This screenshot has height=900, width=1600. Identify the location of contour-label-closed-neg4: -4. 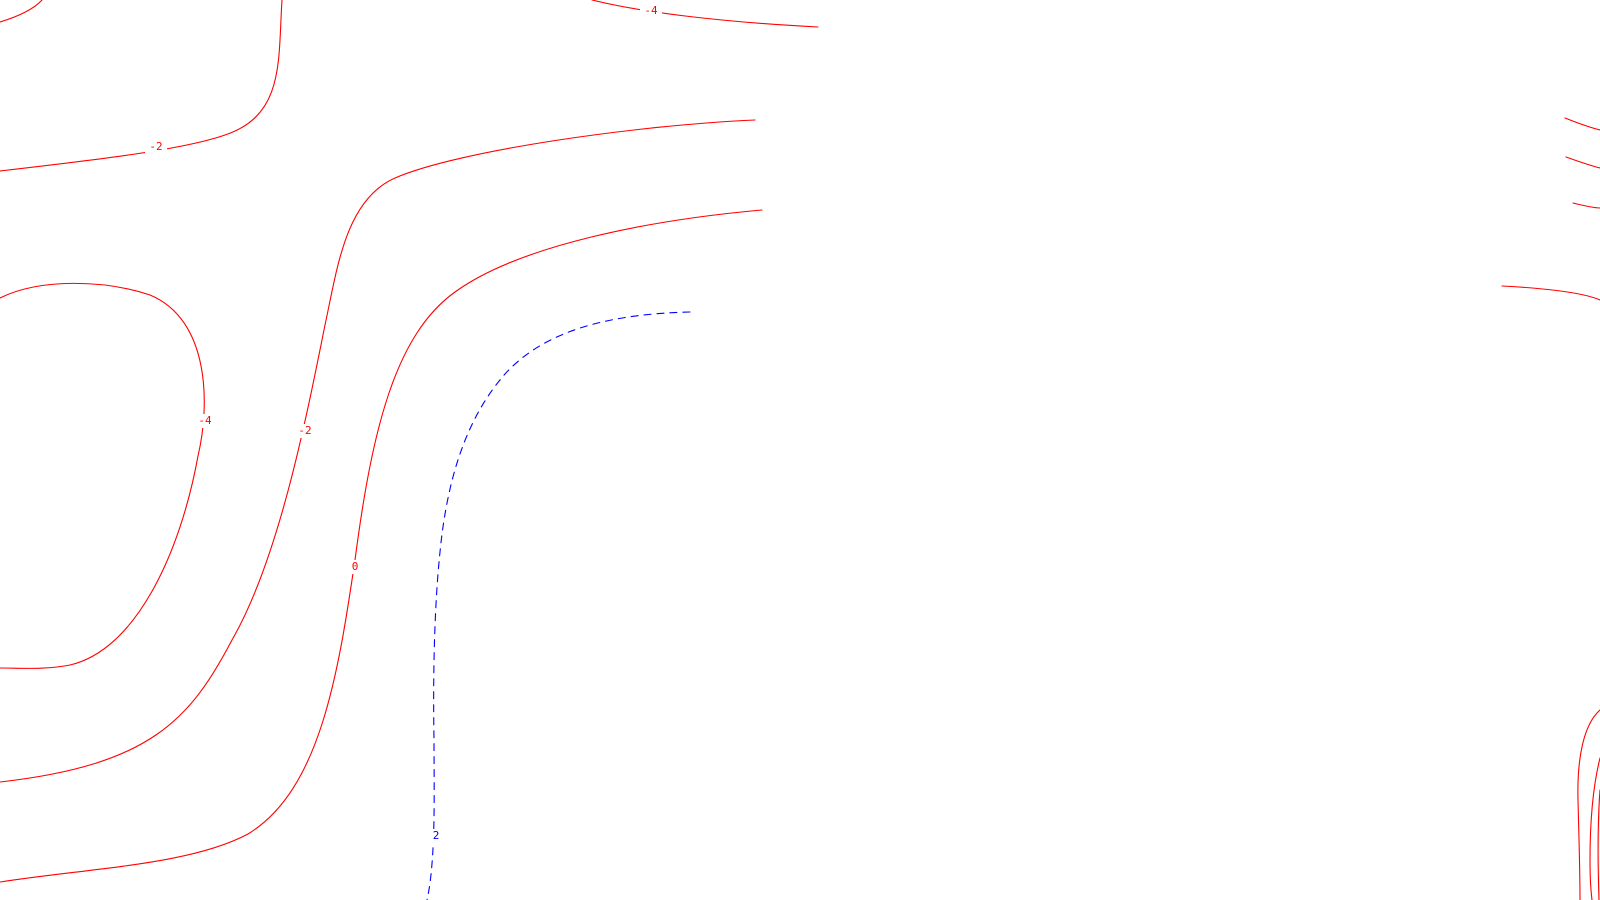
(205, 420).